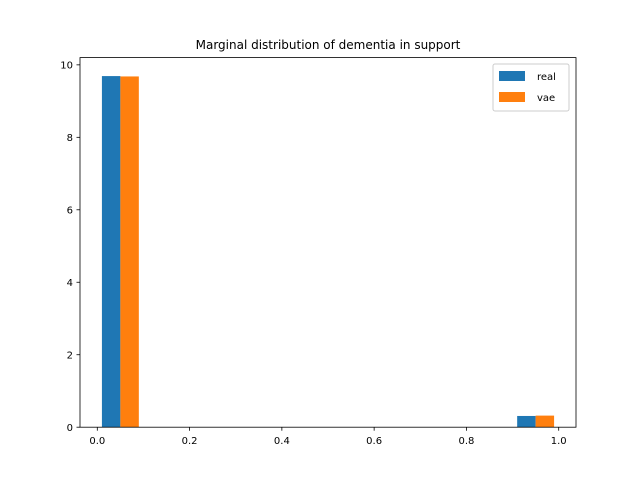  What do you see at coordinates (70, 428) in the screenshot?
I see `y-tick-label: 0` at bounding box center [70, 428].